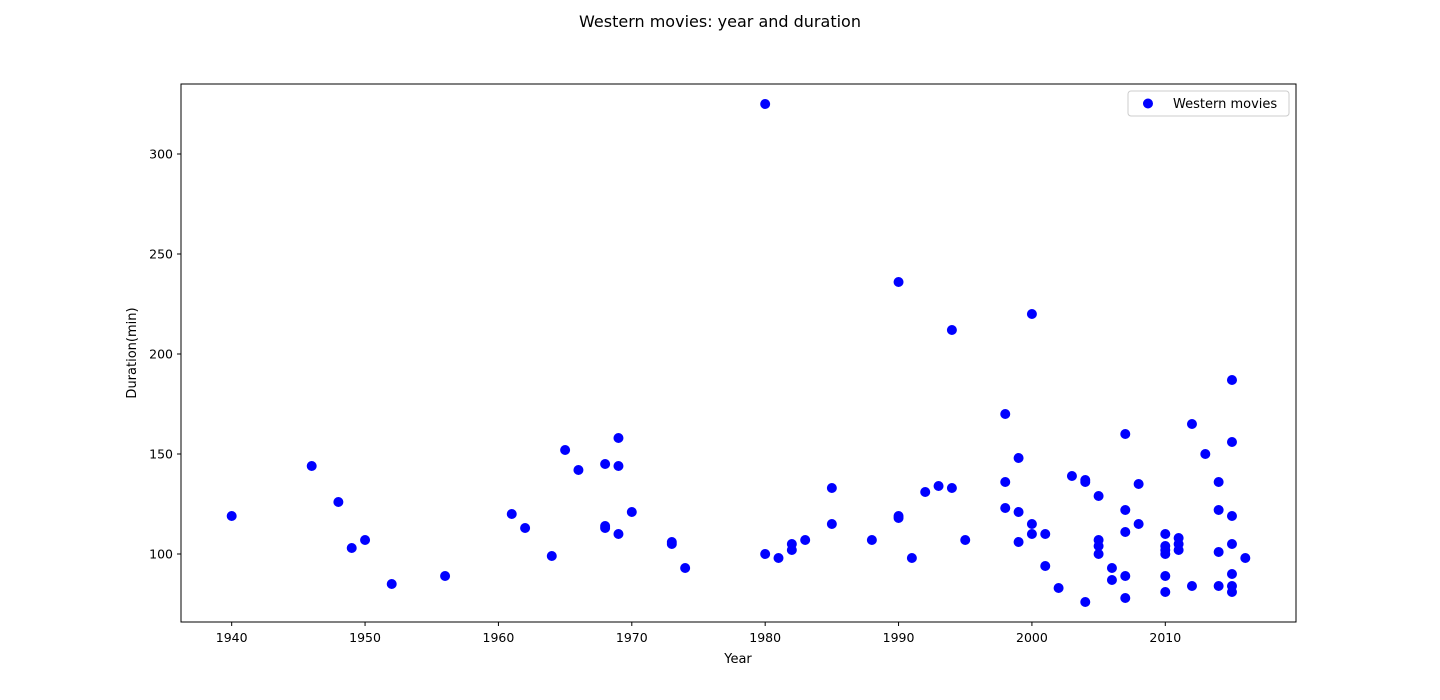 This screenshot has width=1440, height=700. What do you see at coordinates (161, 554) in the screenshot?
I see `y-tick-label: 100` at bounding box center [161, 554].